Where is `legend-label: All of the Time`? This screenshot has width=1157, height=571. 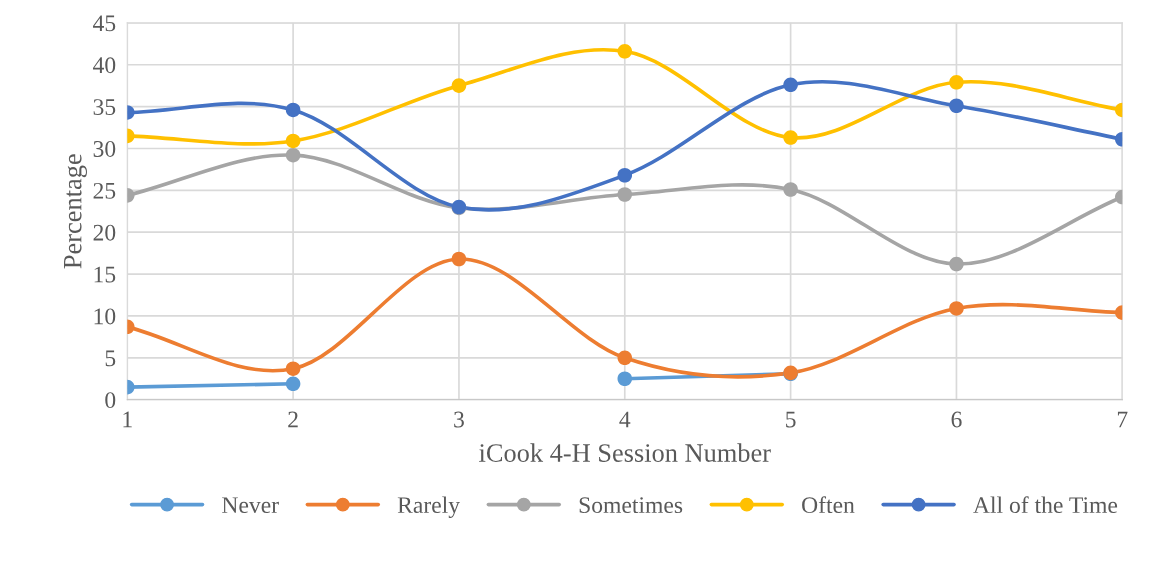
legend-label: All of the Time is located at coordinates (1045, 505).